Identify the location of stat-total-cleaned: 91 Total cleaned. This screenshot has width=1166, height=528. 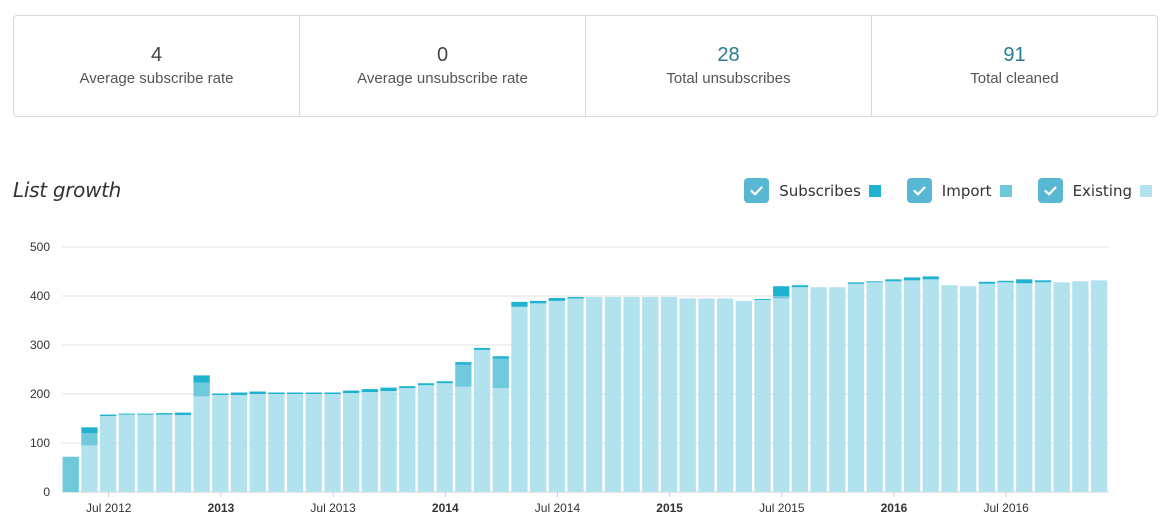
(1014, 66).